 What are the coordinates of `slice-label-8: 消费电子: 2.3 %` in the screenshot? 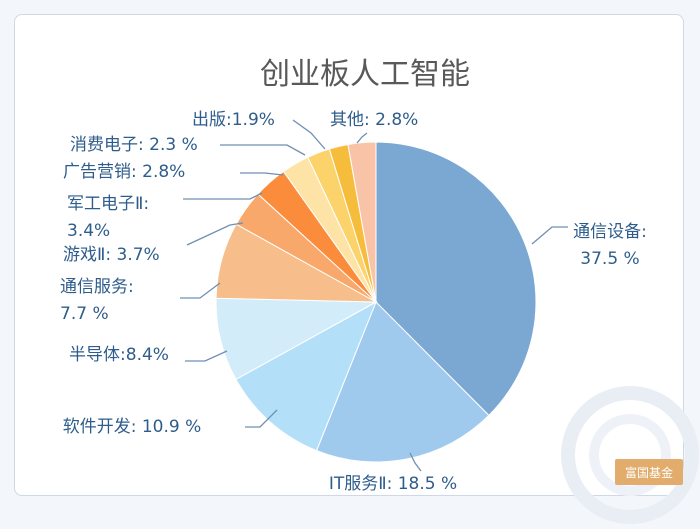 It's located at (134, 145).